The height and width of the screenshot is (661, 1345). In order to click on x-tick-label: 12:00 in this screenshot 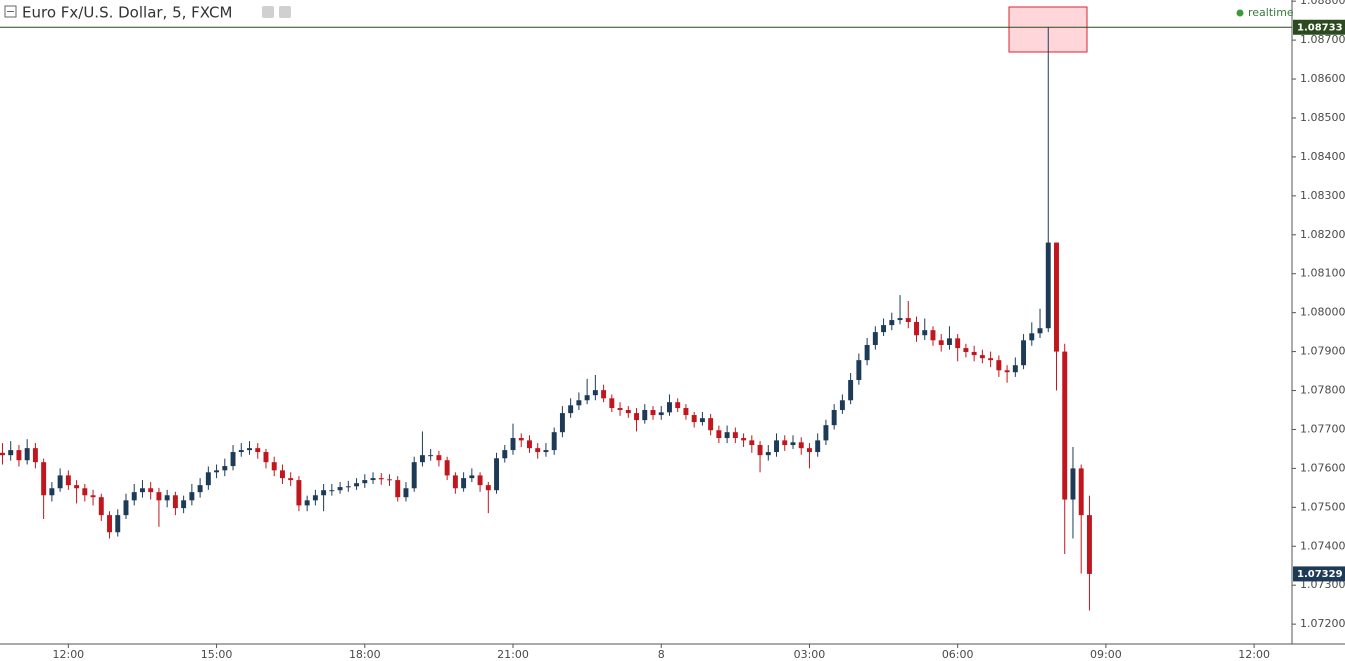, I will do `click(1254, 654)`.